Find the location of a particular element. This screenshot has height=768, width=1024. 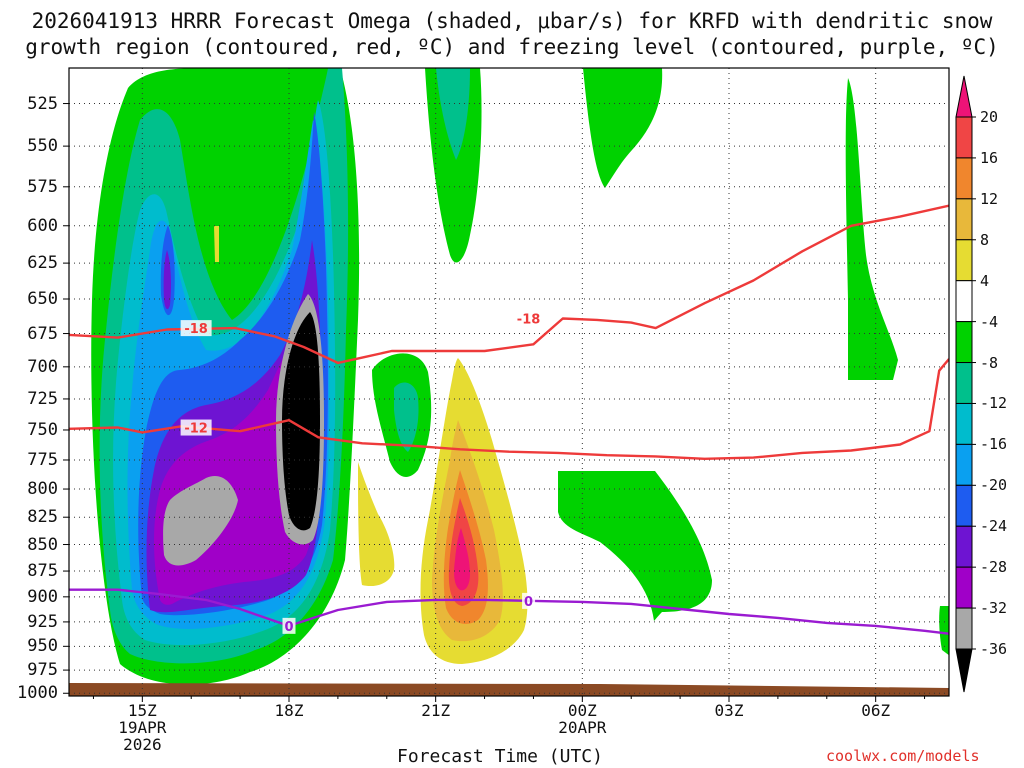

x-axis-title: Forecast Time (UTC) is located at coordinates (500, 756).